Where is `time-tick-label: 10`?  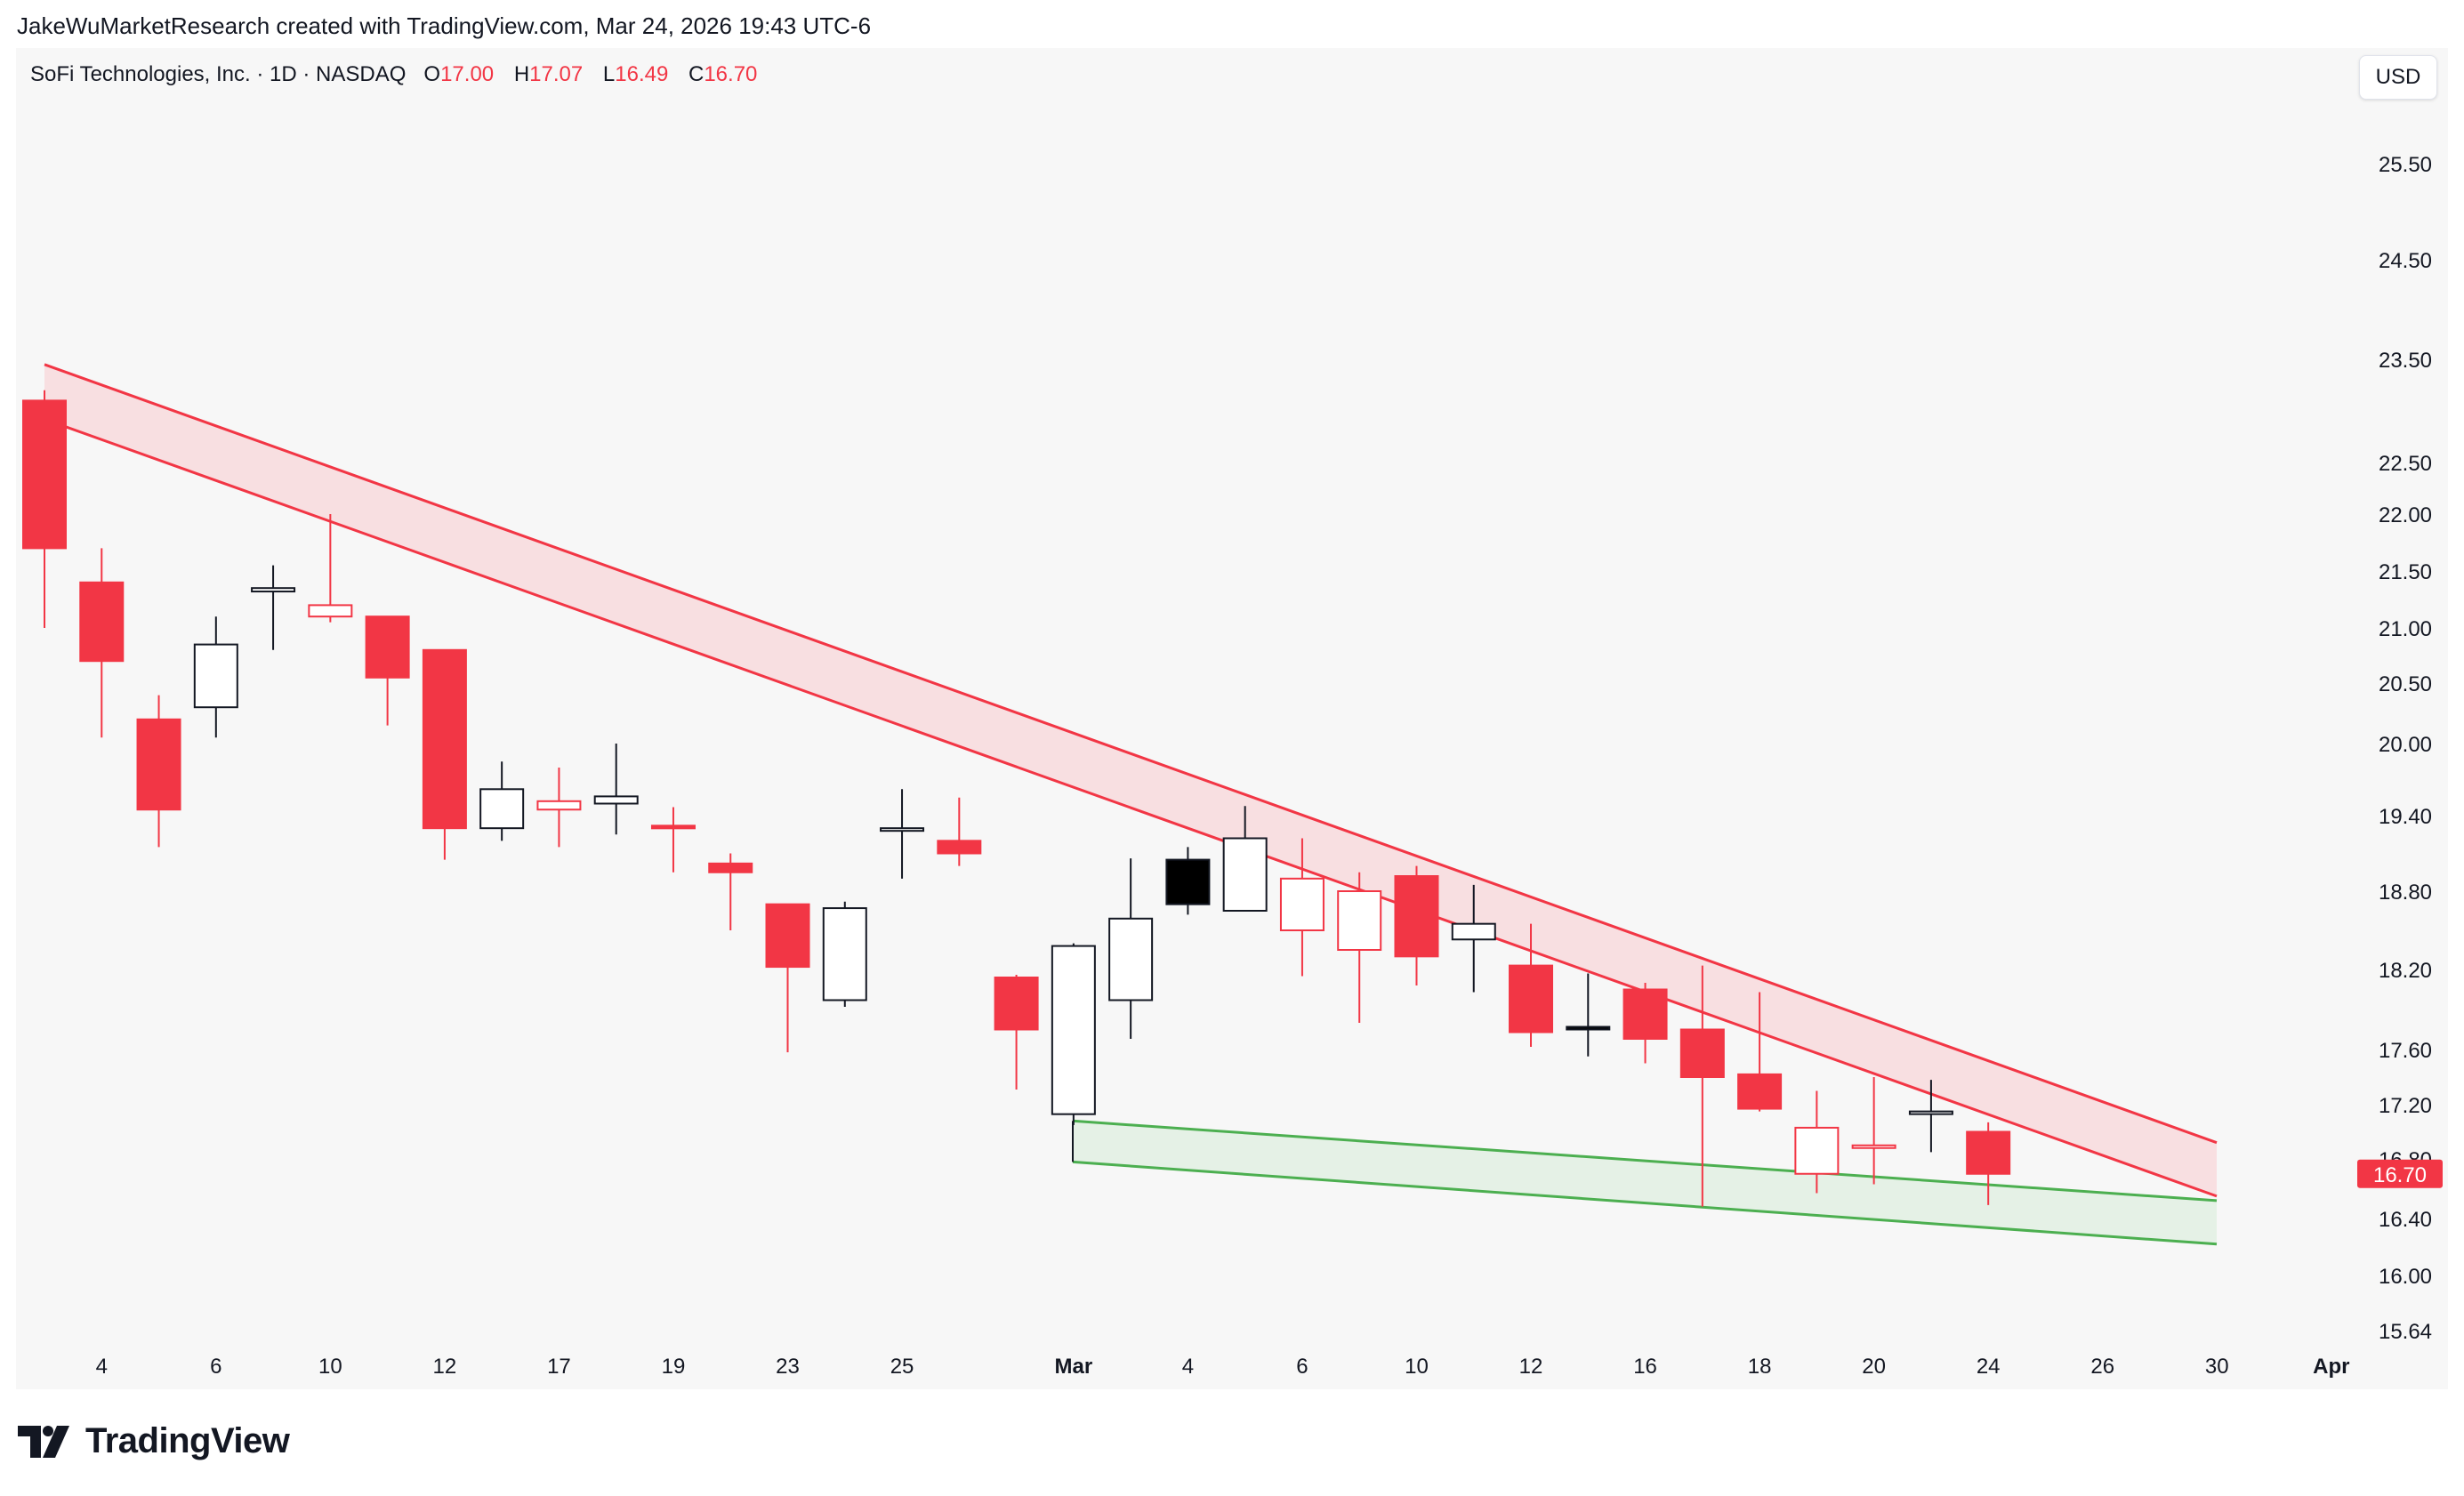
time-tick-label: 10 is located at coordinates (330, 1367).